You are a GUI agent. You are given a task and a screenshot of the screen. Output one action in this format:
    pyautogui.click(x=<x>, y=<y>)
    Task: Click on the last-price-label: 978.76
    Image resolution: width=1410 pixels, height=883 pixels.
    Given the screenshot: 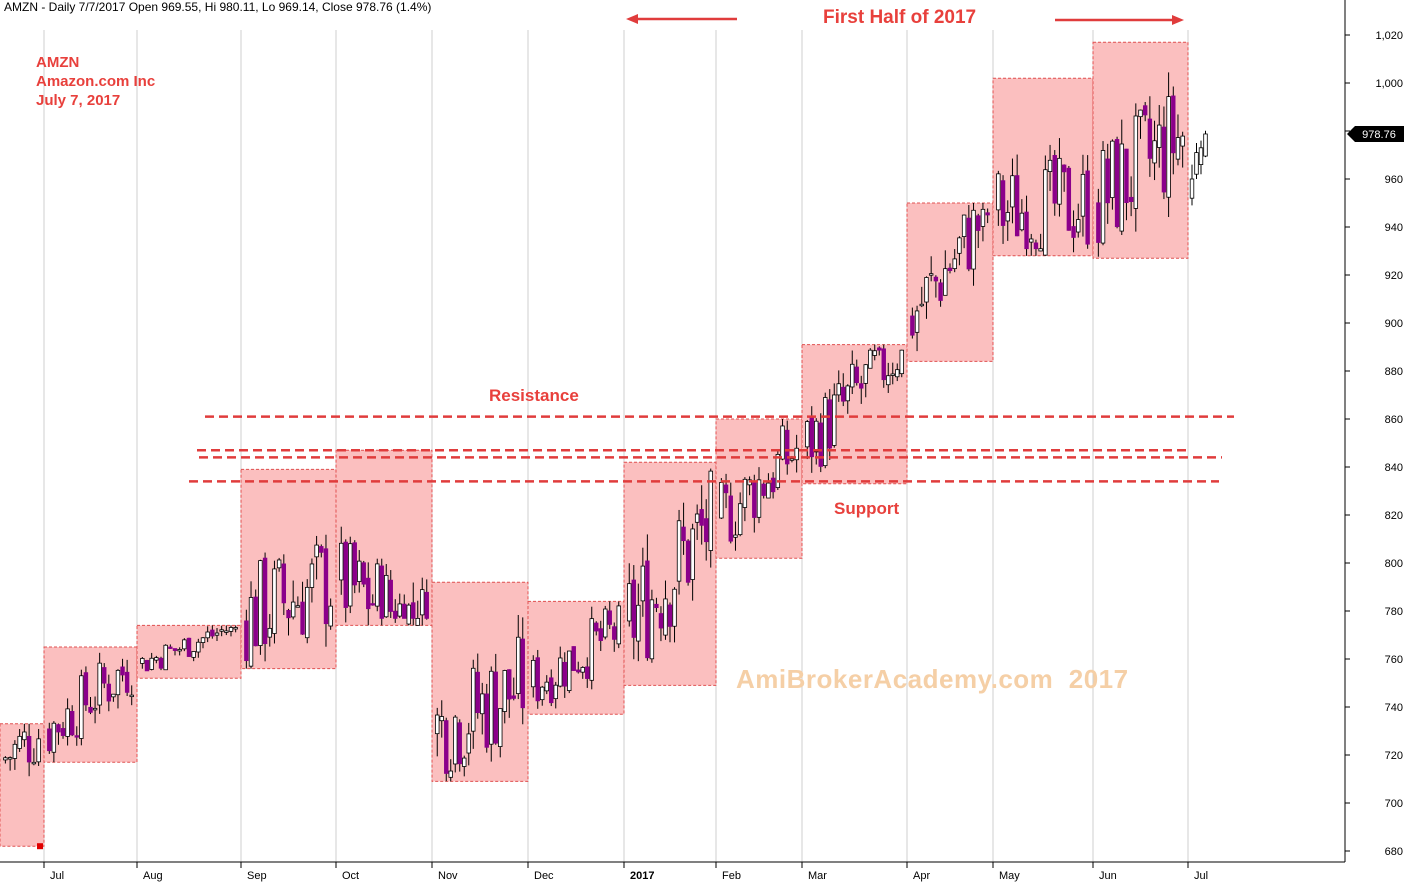 What is the action you would take?
    pyautogui.click(x=1379, y=135)
    